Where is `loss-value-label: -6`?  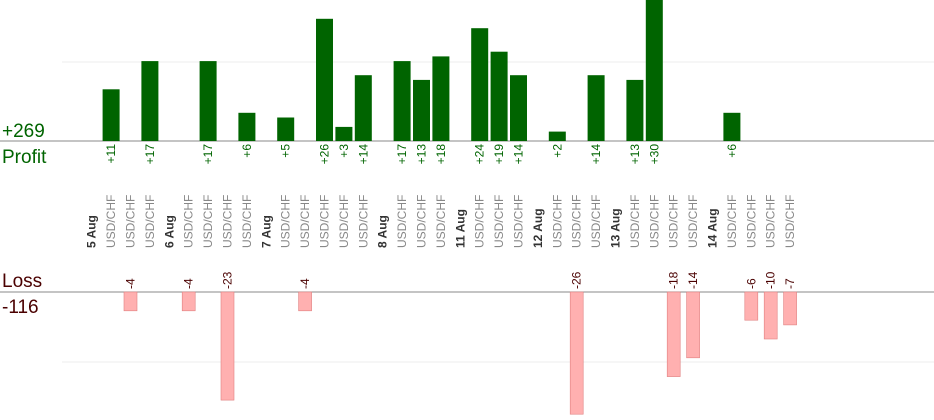 loss-value-label: -6 is located at coordinates (751, 283).